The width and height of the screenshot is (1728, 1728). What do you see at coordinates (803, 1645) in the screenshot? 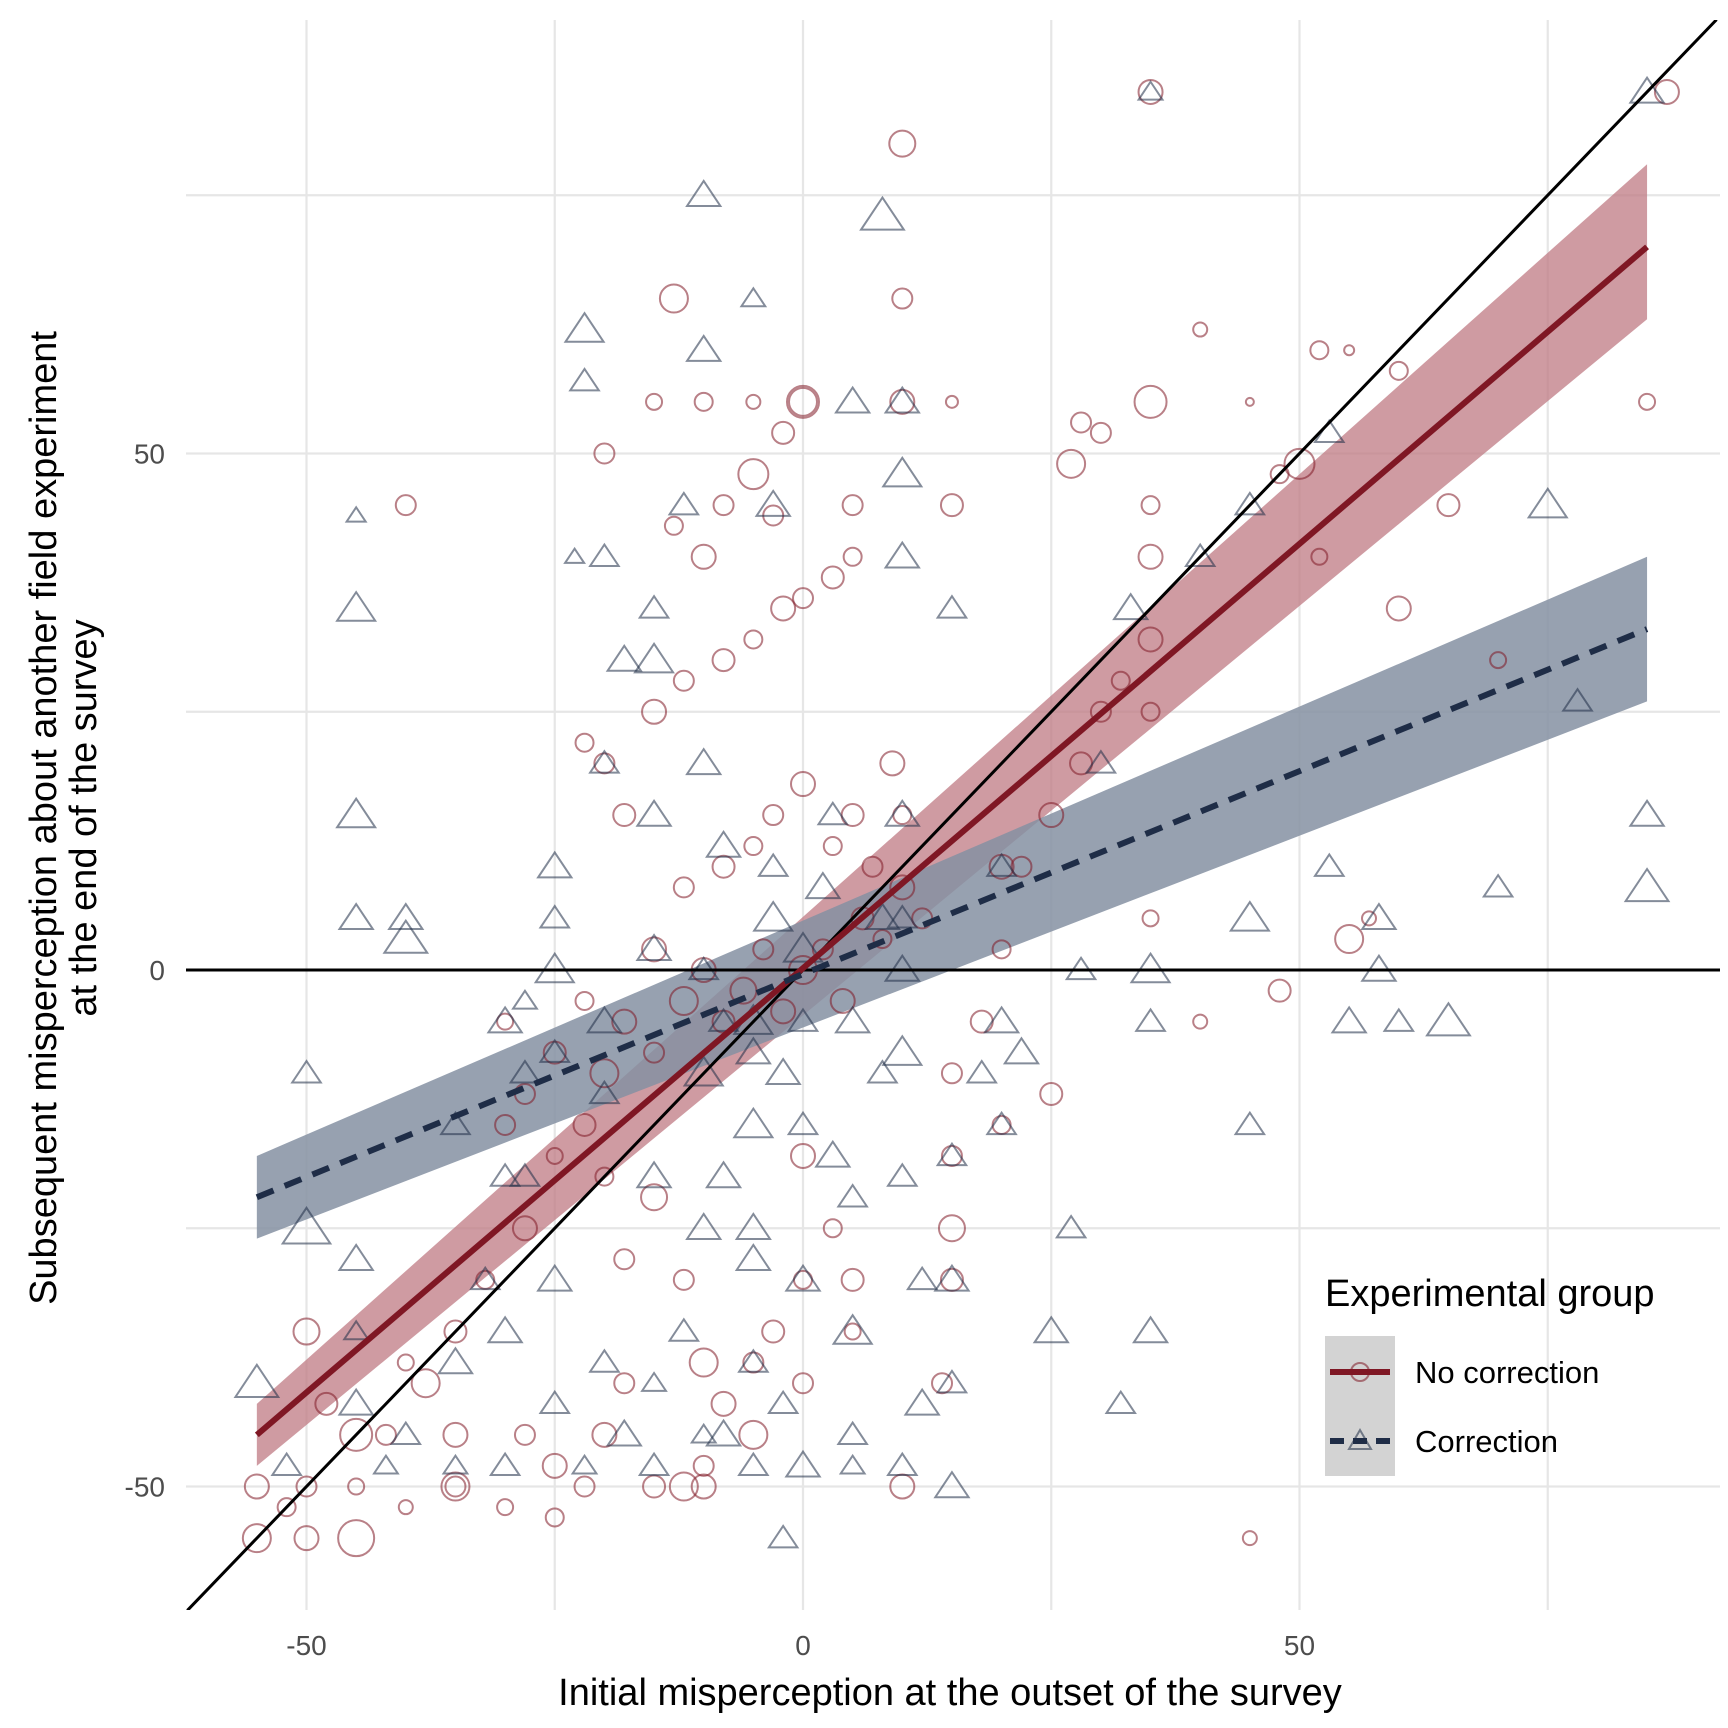
I see `x-tick-label: 0` at bounding box center [803, 1645].